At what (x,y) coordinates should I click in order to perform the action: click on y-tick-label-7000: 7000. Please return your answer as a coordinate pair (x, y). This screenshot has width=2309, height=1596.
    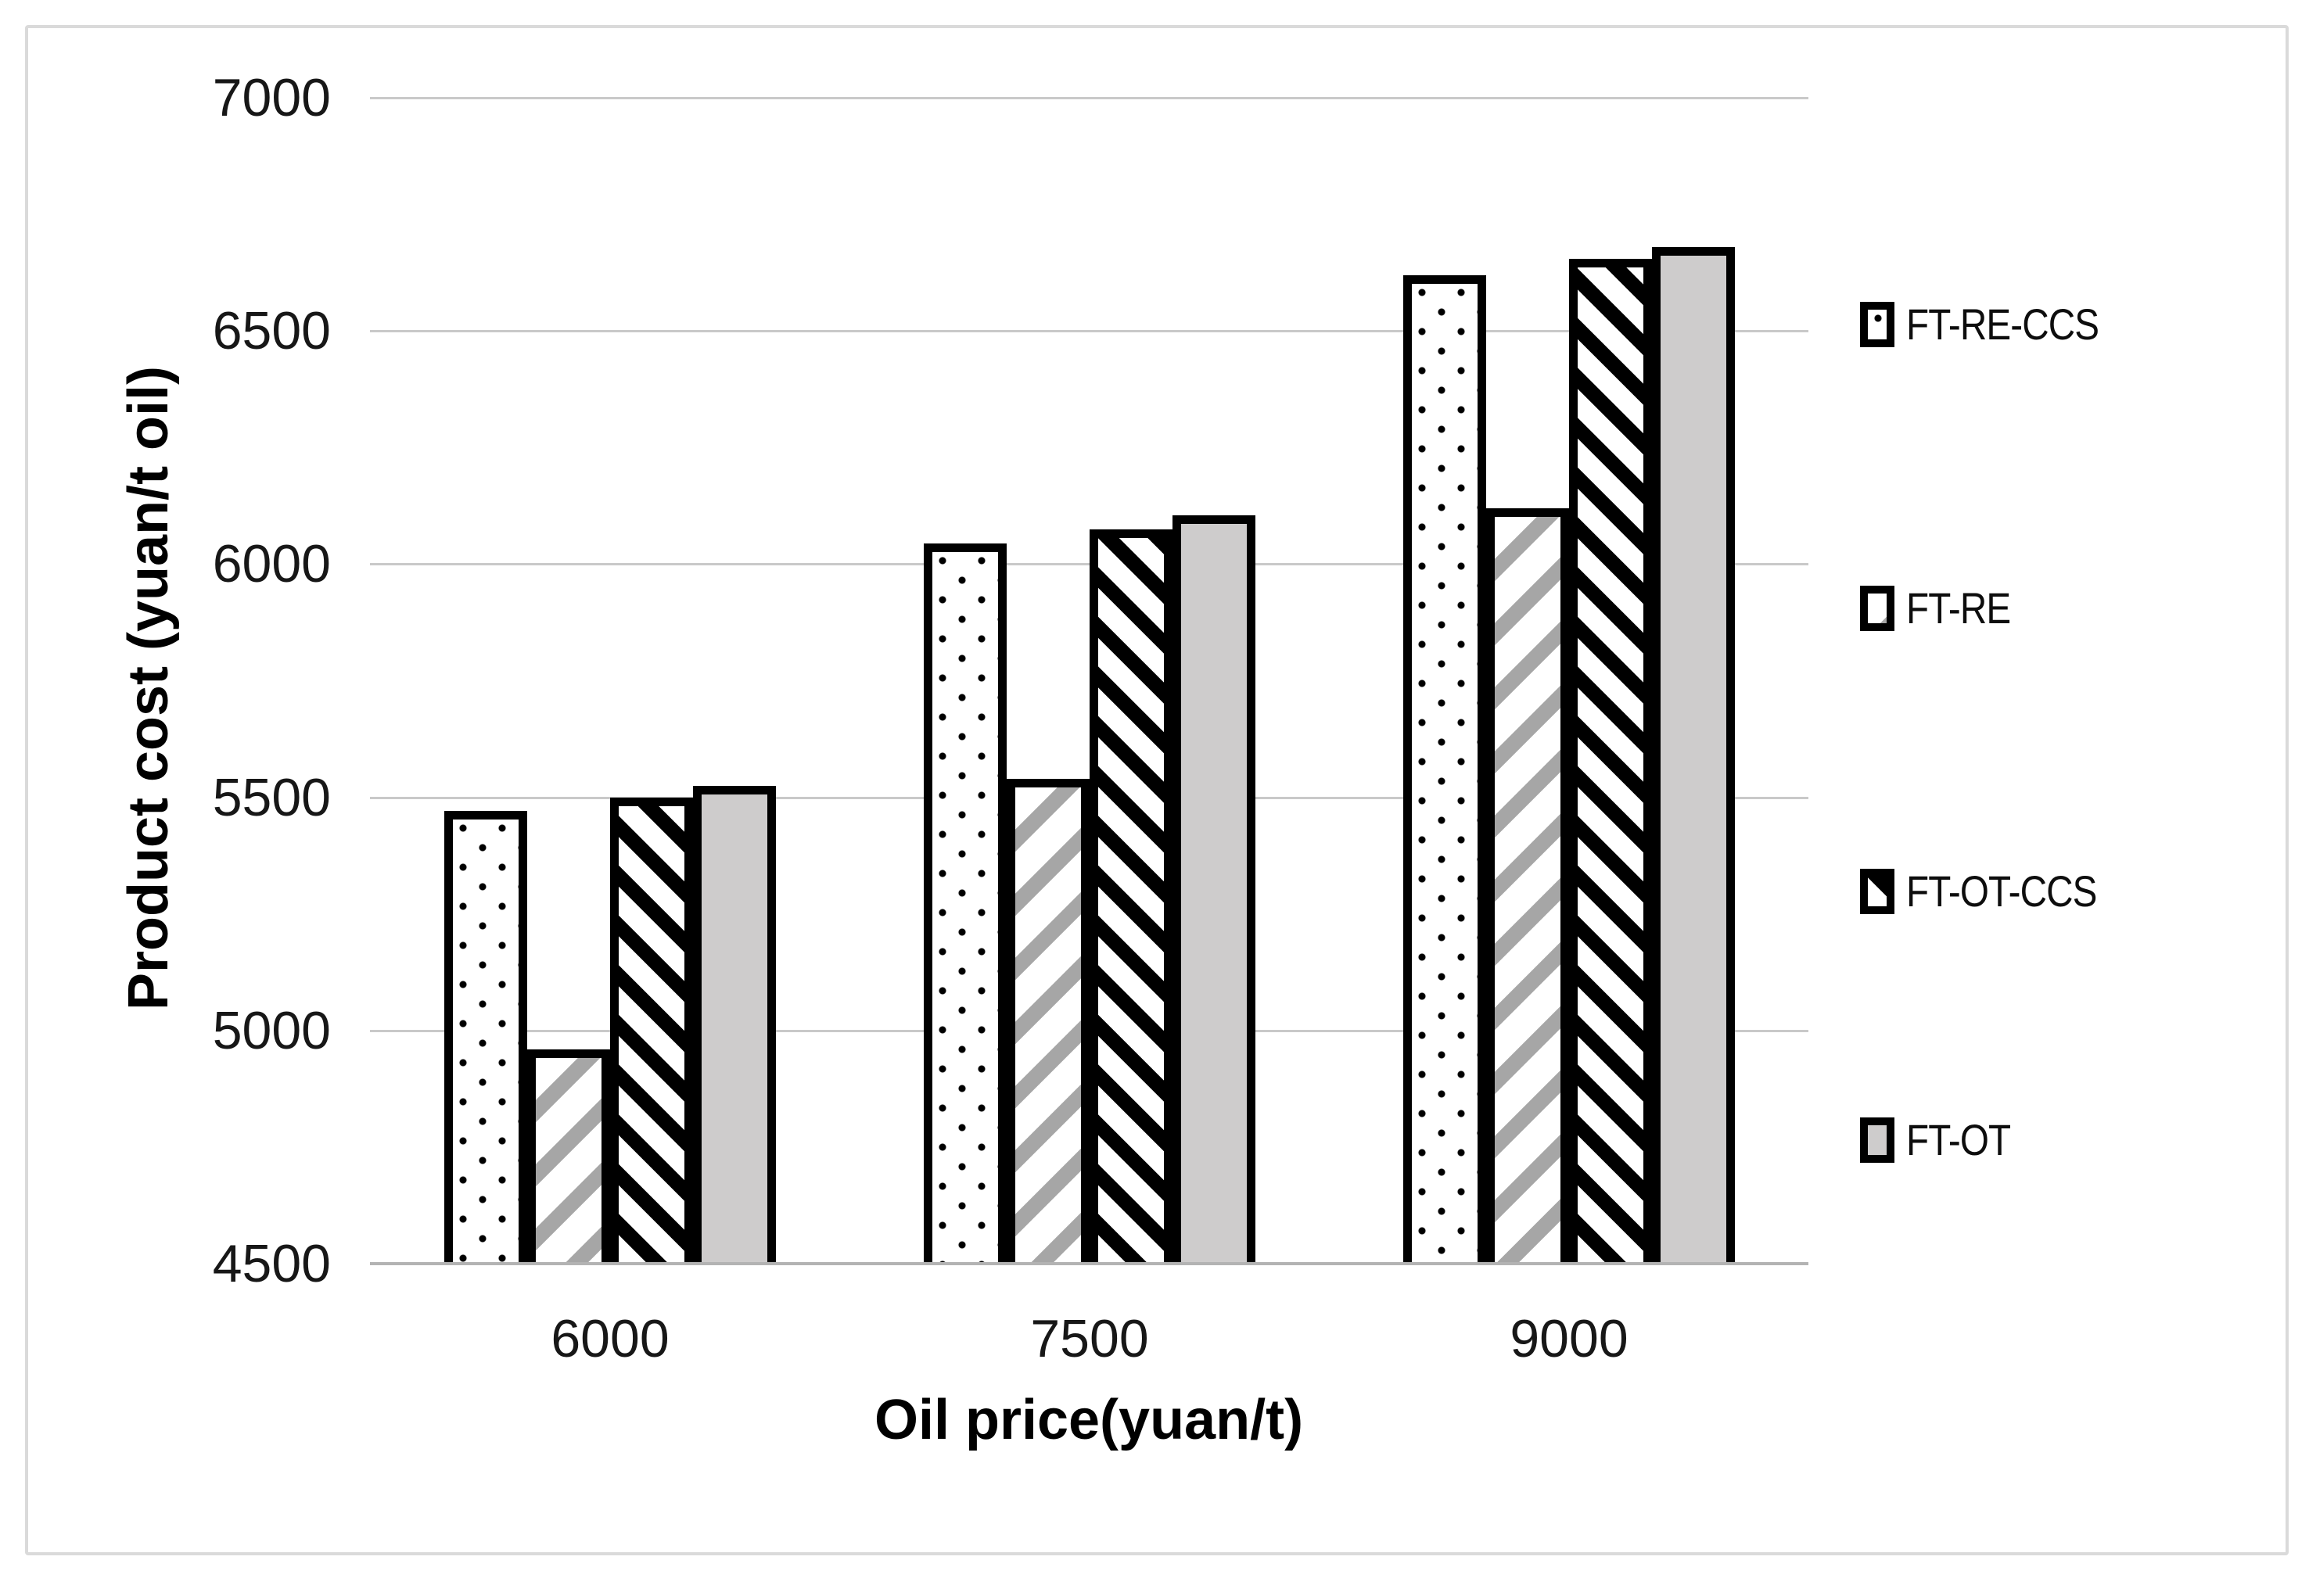
    Looking at the image, I should click on (271, 98).